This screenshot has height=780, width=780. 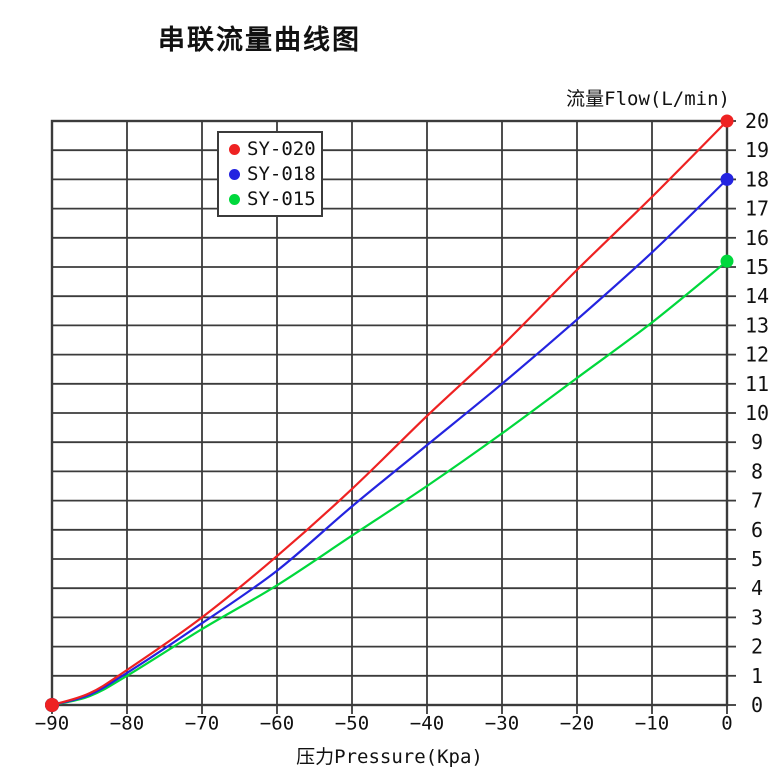 What do you see at coordinates (652, 724) in the screenshot?
I see `x-tick-label: −10` at bounding box center [652, 724].